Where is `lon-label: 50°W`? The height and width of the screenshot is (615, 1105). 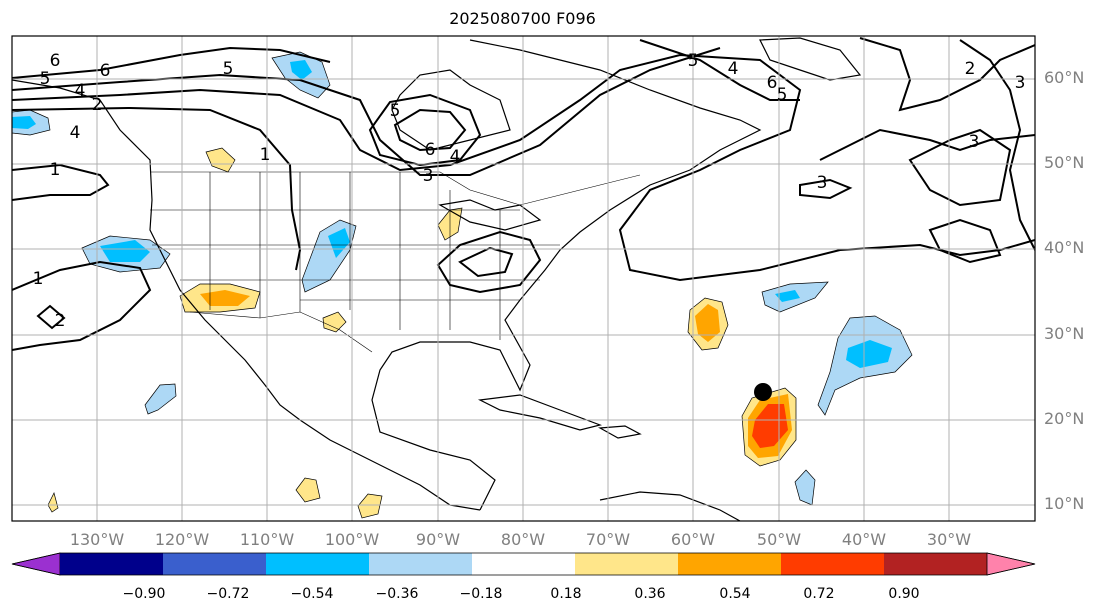 lon-label: 50°W is located at coordinates (779, 539).